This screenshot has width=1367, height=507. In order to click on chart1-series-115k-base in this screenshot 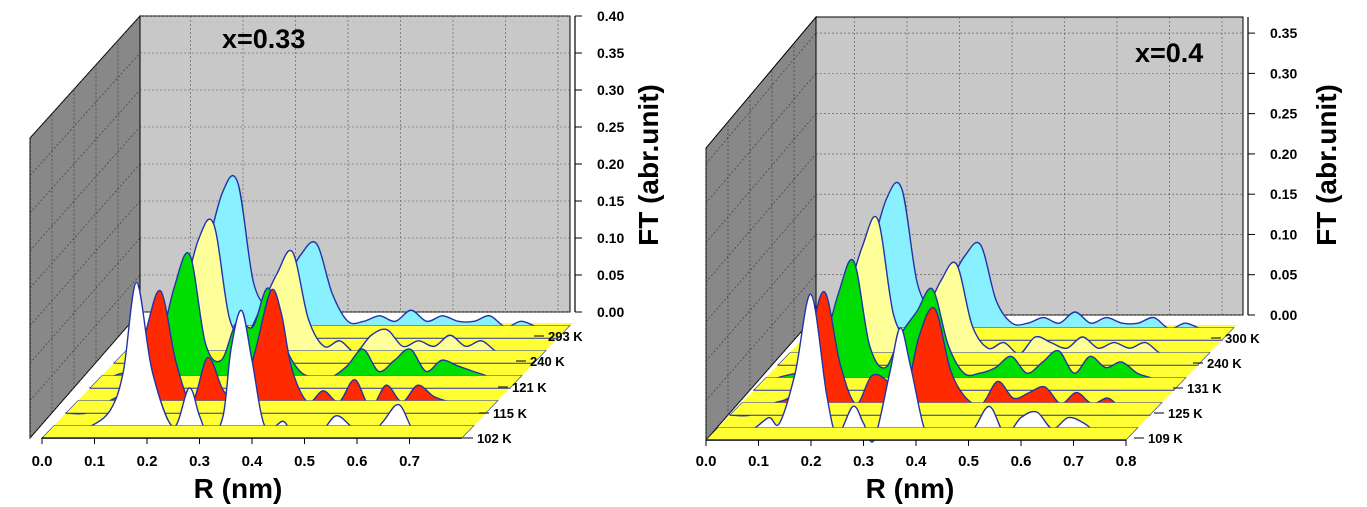, I will do `click(282, 407)`.